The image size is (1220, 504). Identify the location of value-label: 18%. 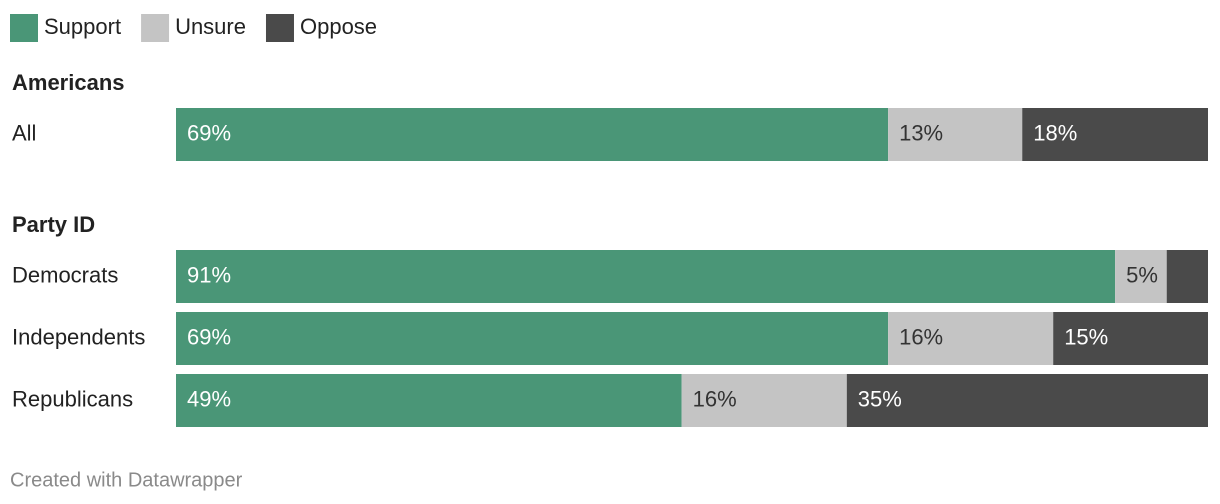
(1055, 132).